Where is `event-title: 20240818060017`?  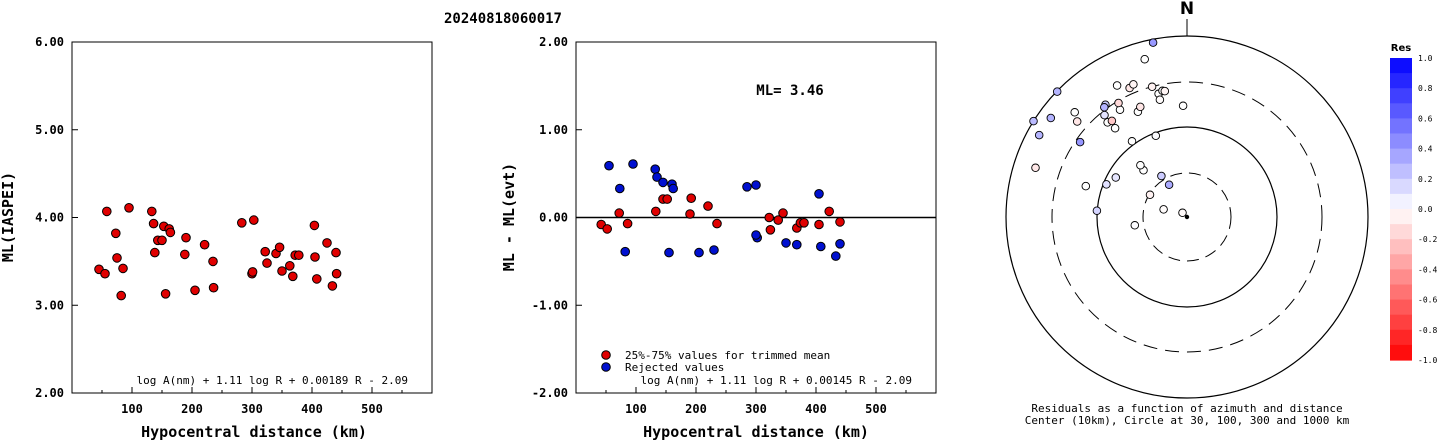 event-title: 20240818060017 is located at coordinates (503, 19).